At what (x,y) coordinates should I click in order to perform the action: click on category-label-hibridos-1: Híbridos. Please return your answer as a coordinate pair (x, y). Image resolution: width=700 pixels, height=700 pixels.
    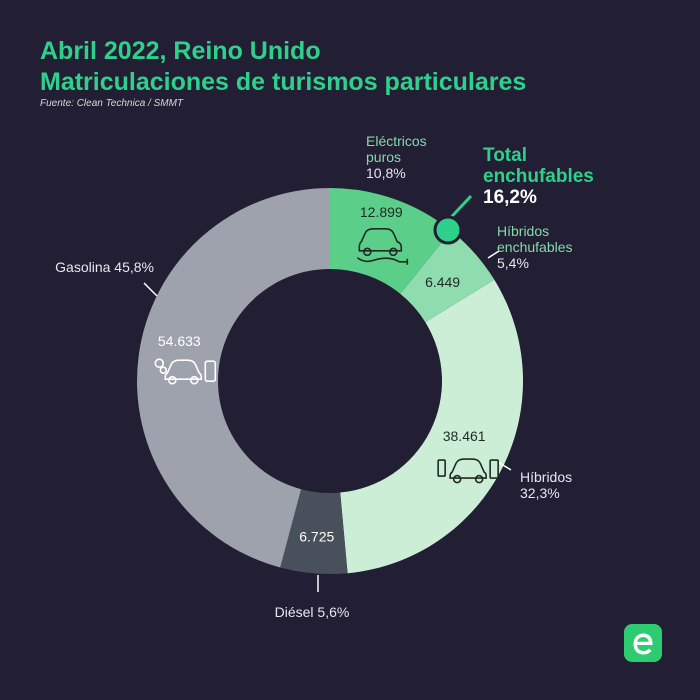
    Looking at the image, I should click on (546, 477).